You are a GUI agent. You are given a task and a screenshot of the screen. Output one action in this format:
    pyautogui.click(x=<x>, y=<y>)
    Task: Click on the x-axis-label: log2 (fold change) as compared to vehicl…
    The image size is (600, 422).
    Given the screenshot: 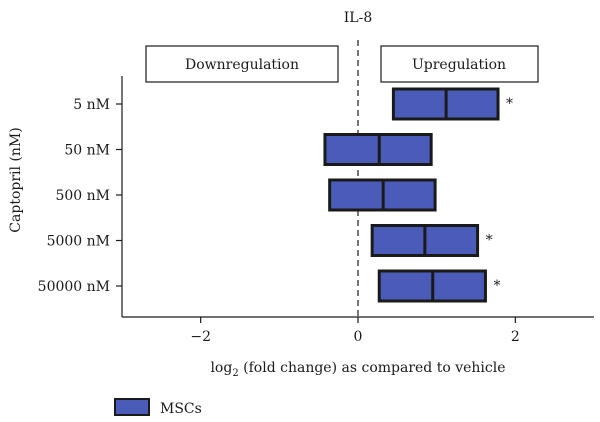 What is the action you would take?
    pyautogui.click(x=357, y=369)
    